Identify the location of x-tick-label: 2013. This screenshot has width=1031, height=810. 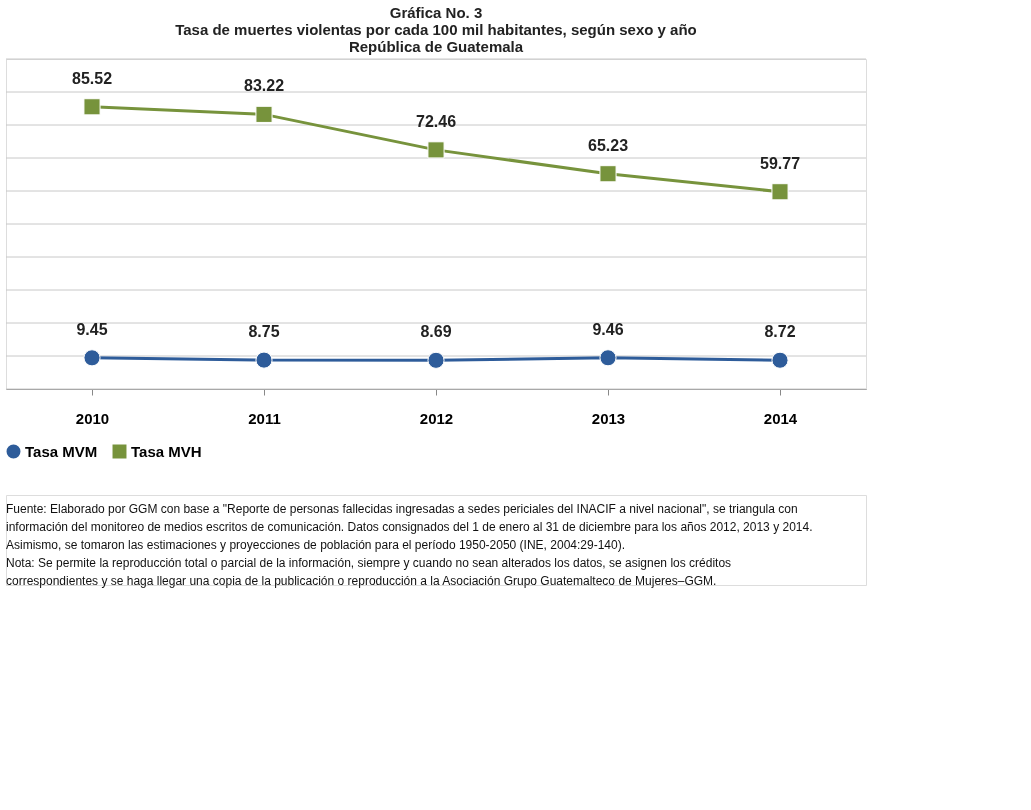
(608, 418).